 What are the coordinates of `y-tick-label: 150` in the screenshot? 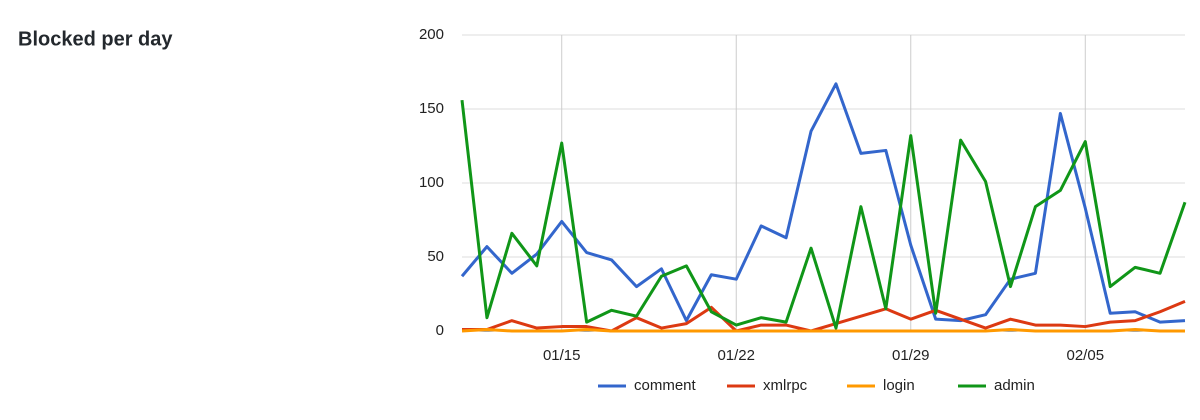 It's located at (431, 108).